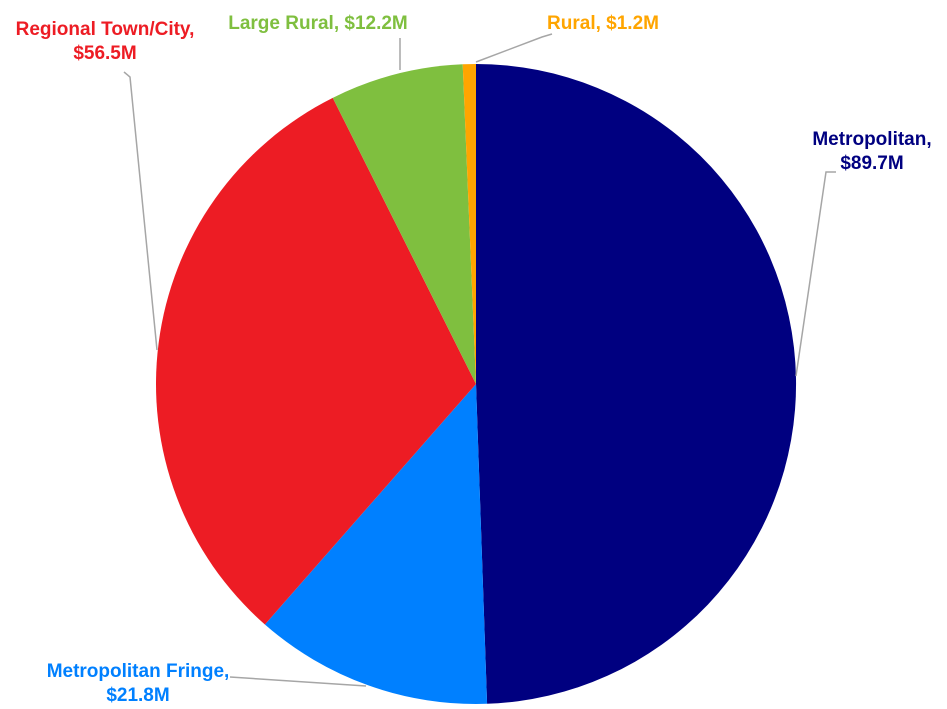 The width and height of the screenshot is (947, 709). I want to click on data-label-rural: Rural, $1.2M, so click(603, 23).